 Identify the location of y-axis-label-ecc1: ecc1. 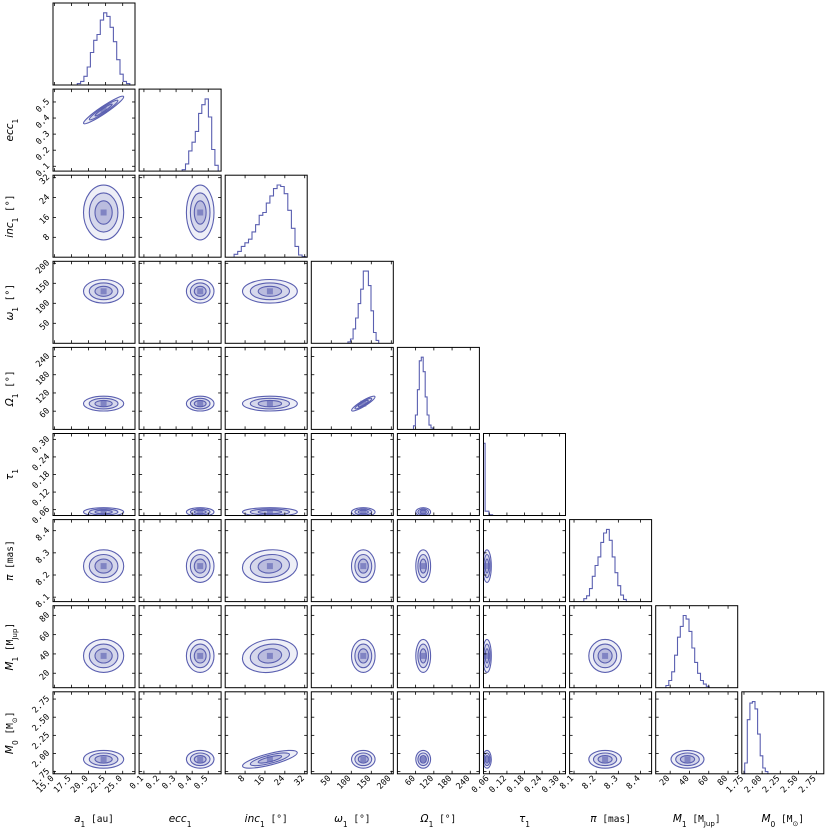
(12, 129).